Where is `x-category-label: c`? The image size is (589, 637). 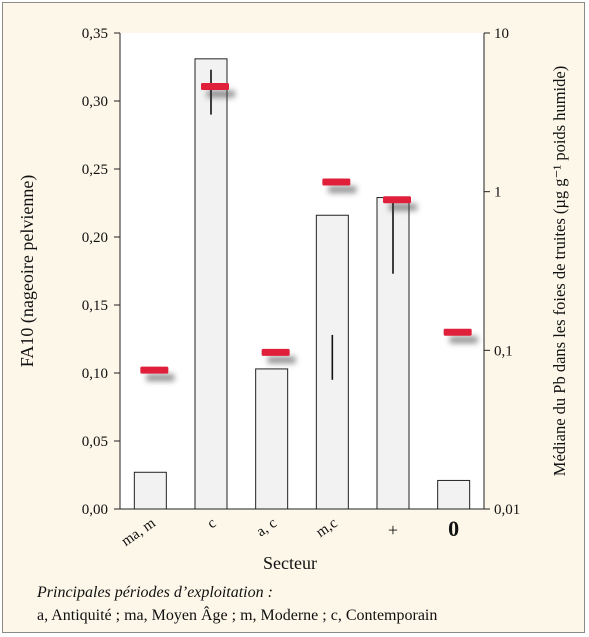 x-category-label: c is located at coordinates (212, 523).